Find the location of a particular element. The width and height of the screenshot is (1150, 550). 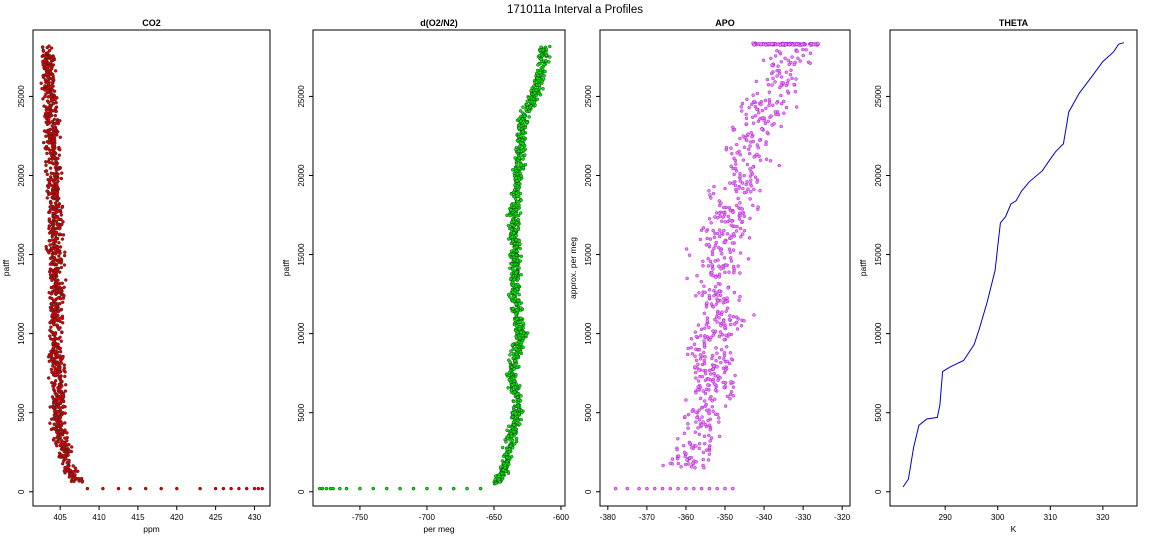

x-tick-label: 320 is located at coordinates (1103, 517).